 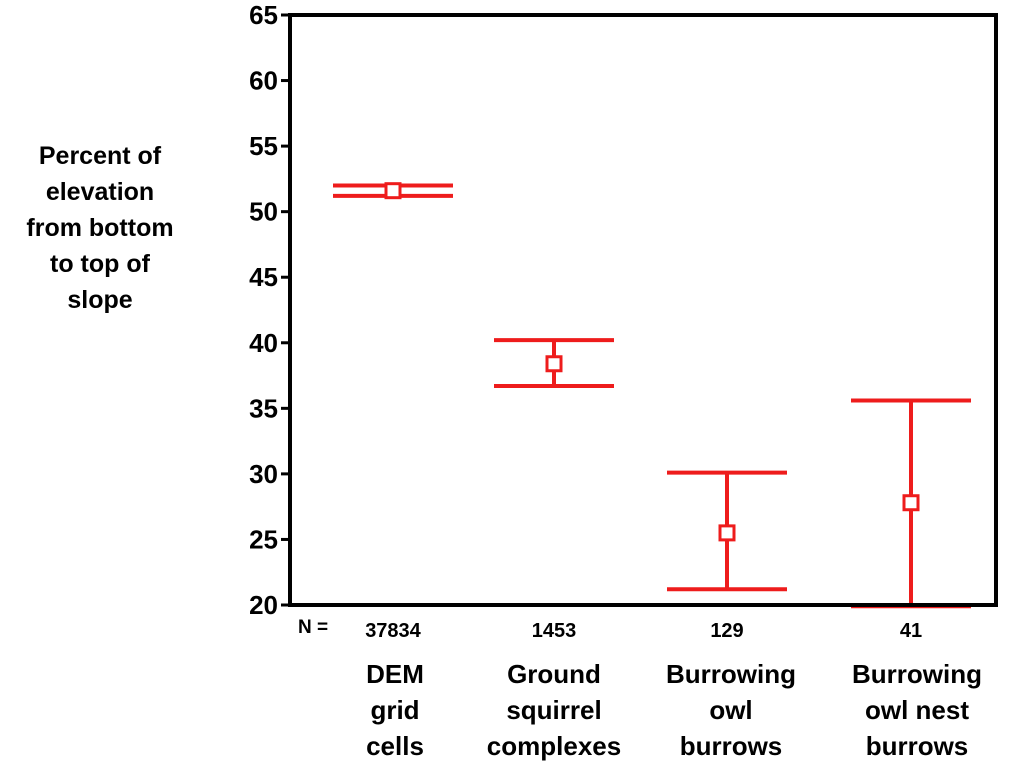 I want to click on category-label-owl-burrows: Burrowing owl burrows, so click(x=731, y=710).